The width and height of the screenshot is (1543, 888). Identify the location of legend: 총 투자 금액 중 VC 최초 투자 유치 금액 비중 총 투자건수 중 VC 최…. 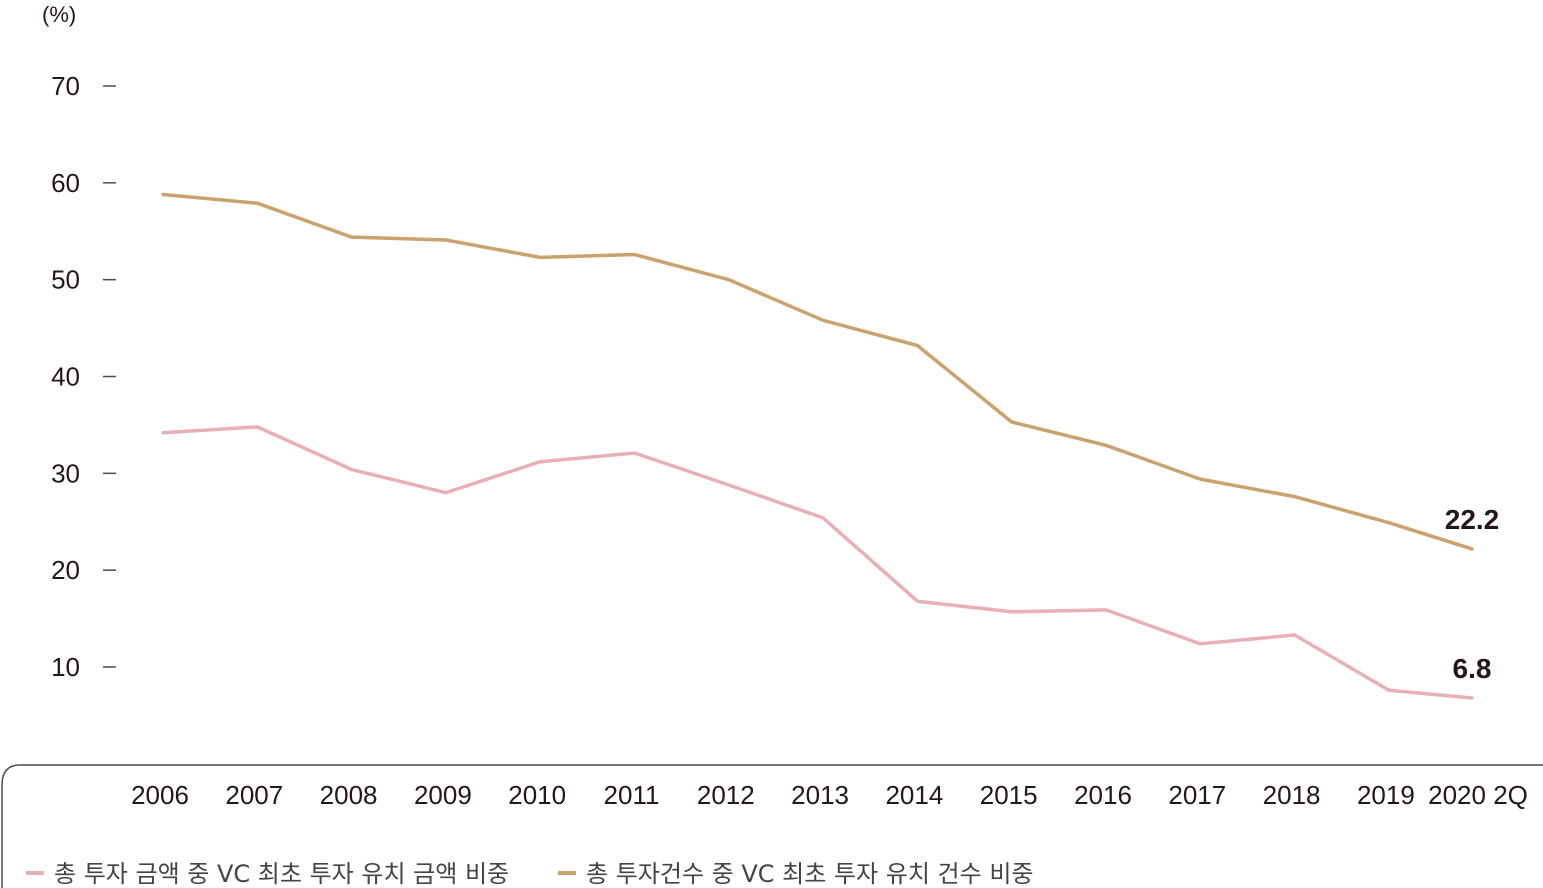
(530, 874).